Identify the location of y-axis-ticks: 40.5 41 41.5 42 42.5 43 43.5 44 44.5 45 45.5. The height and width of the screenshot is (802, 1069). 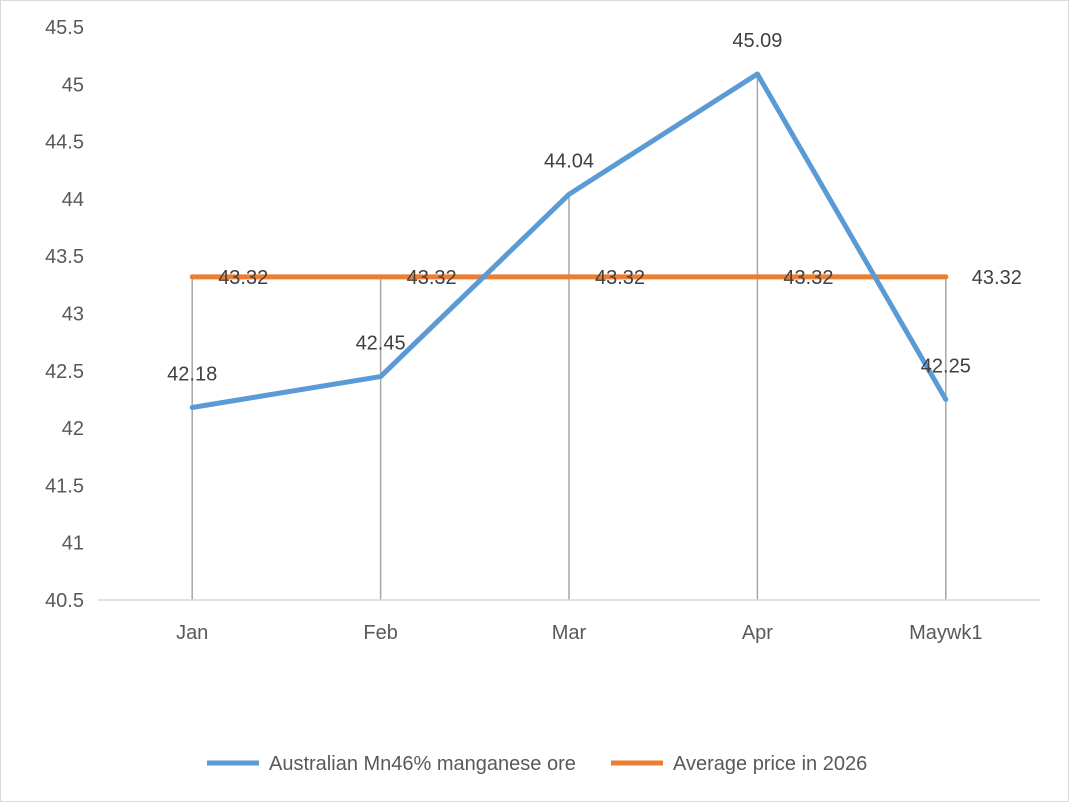
(64, 314).